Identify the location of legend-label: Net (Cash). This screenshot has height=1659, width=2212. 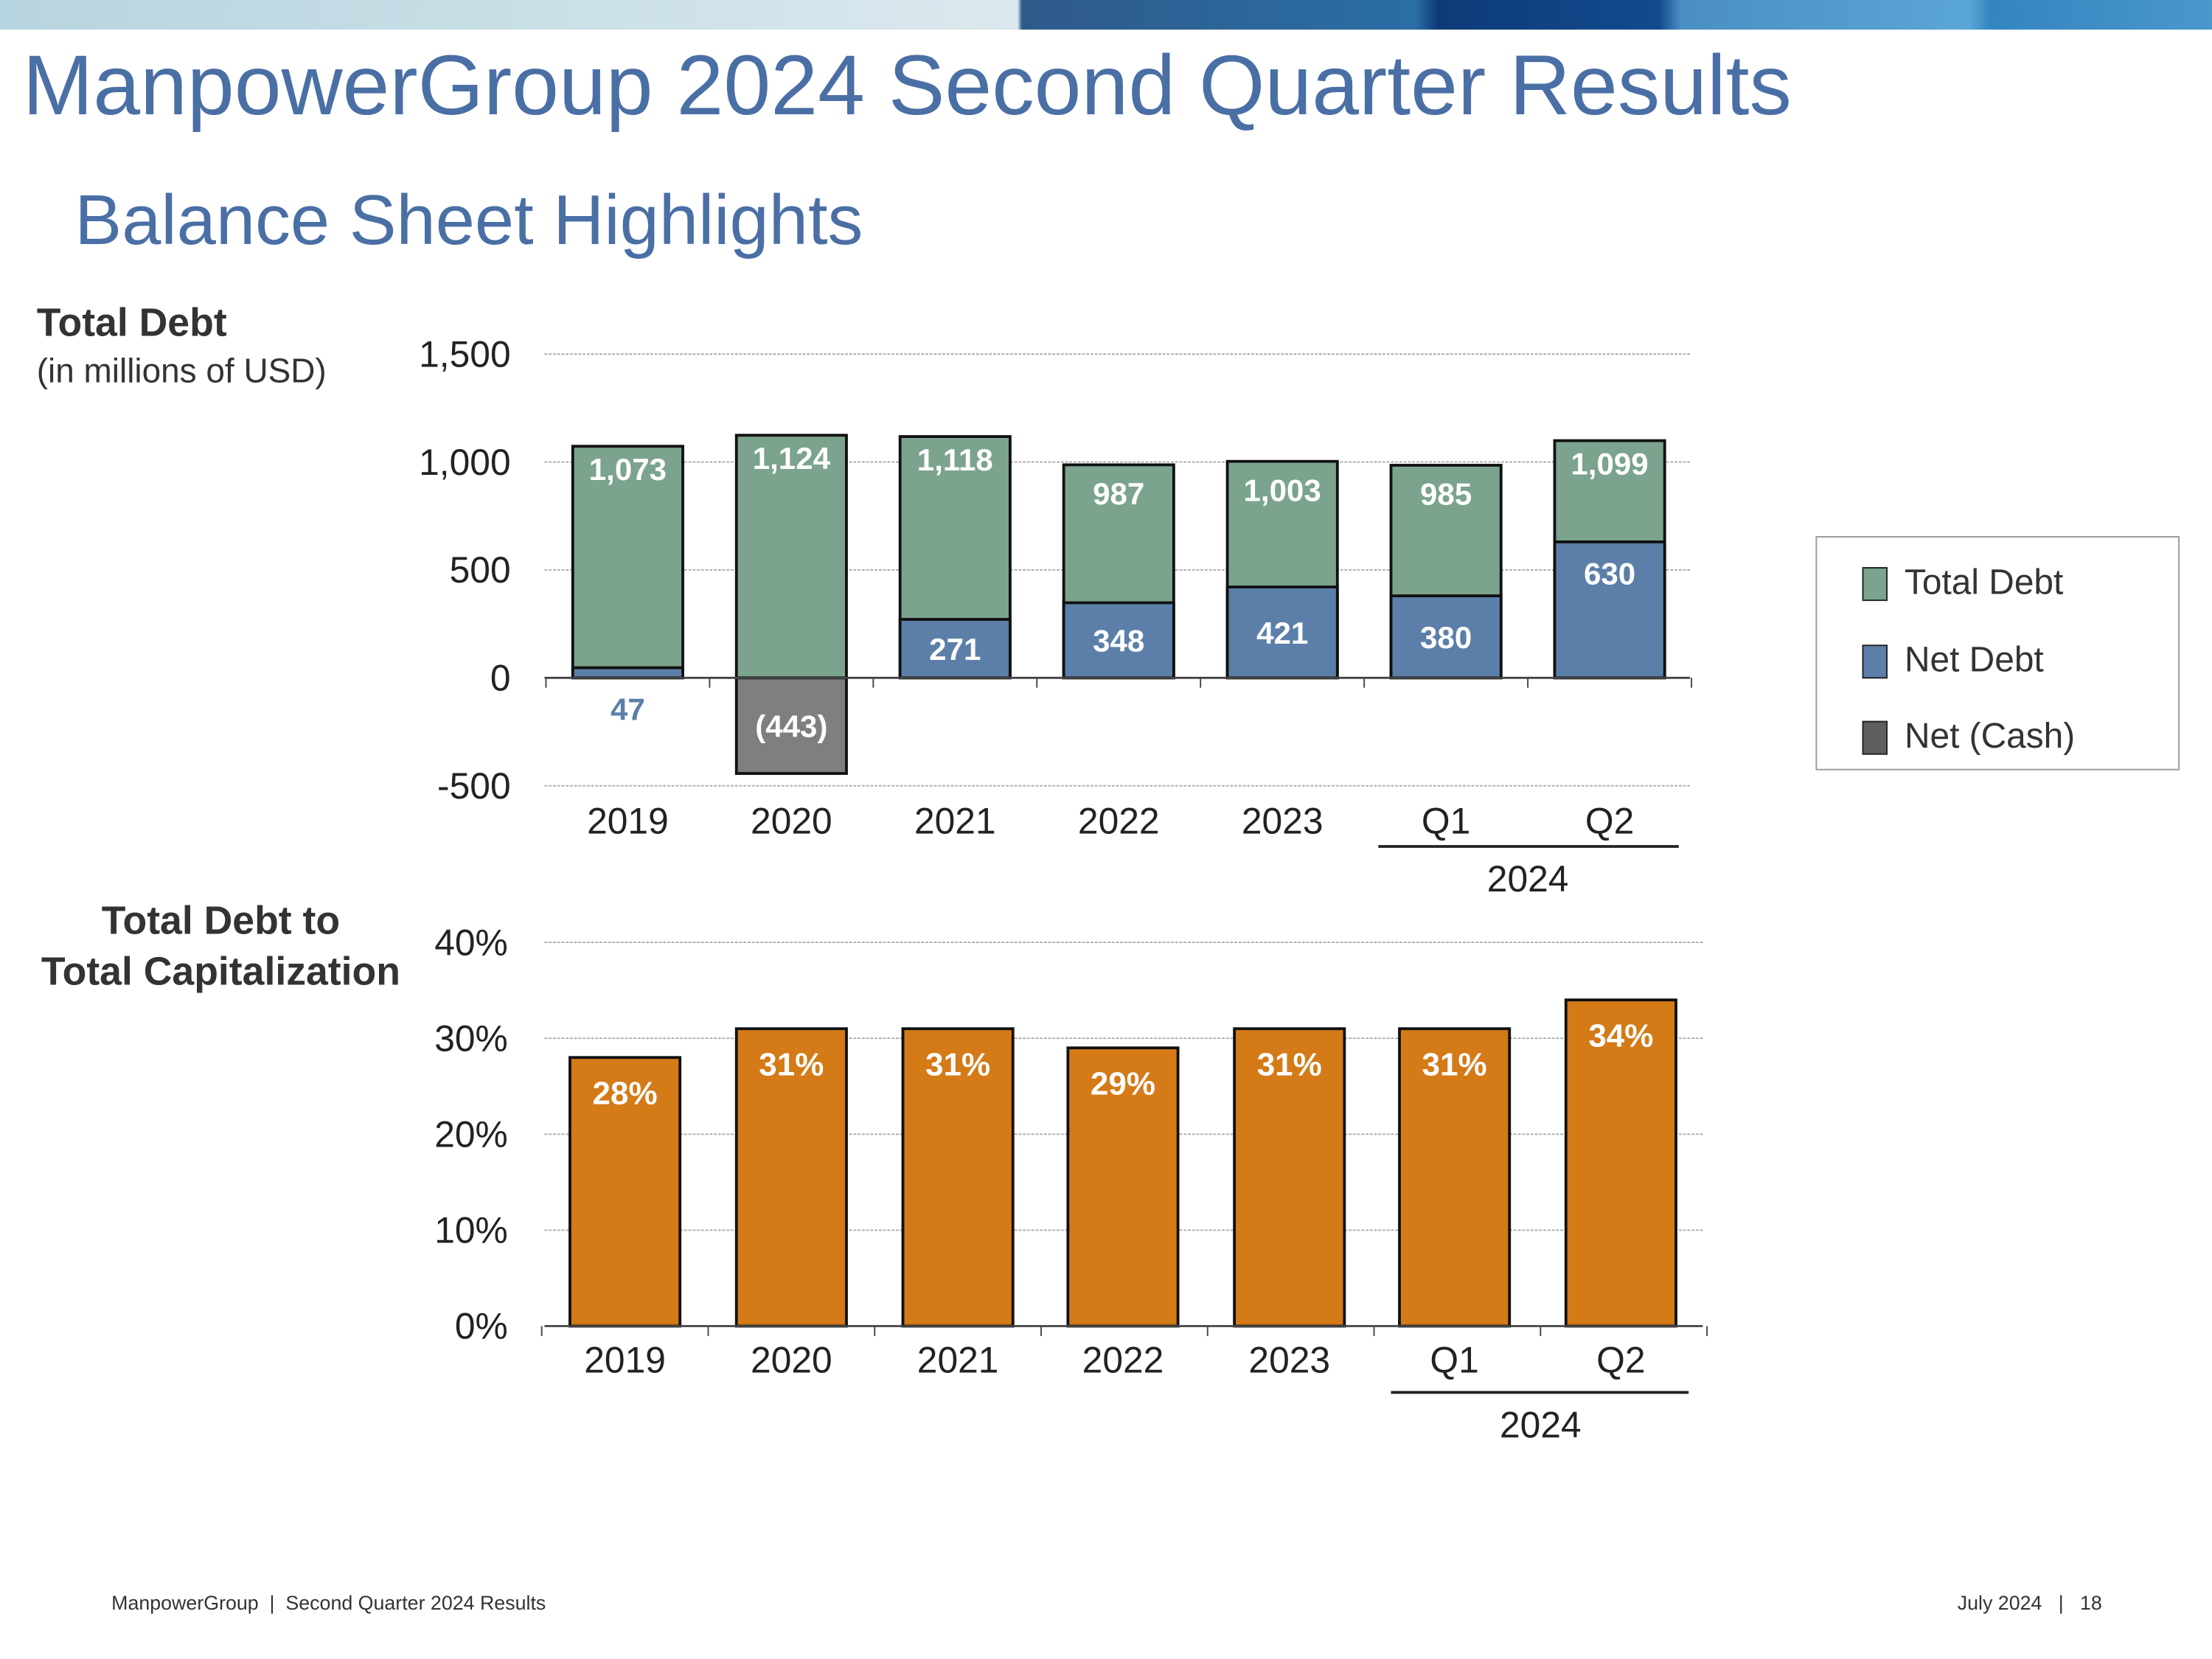
(1990, 736).